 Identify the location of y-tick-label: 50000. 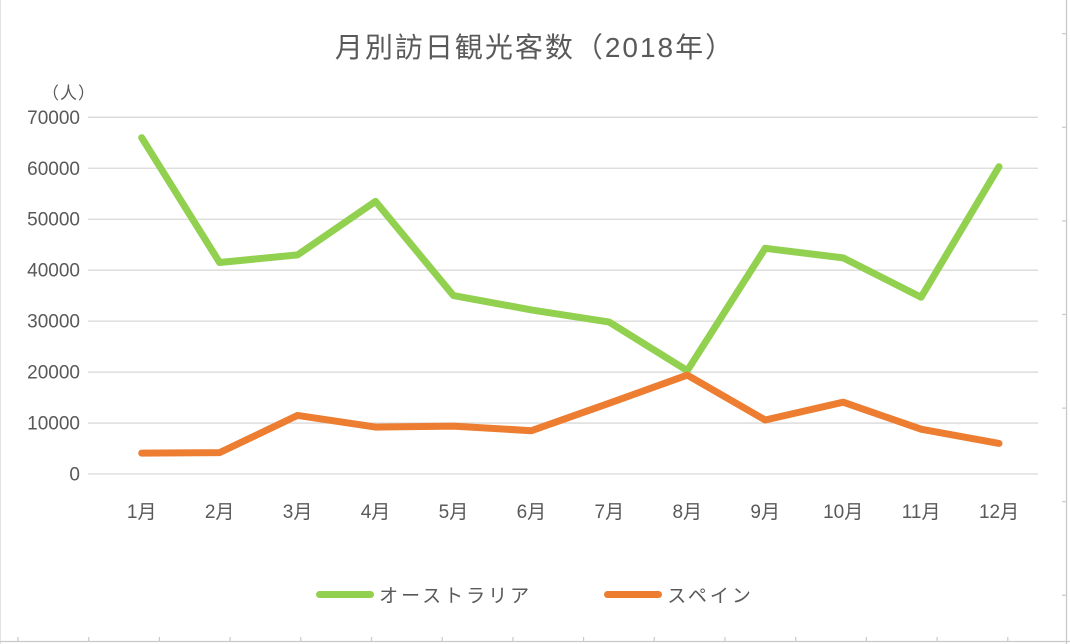
(53, 220).